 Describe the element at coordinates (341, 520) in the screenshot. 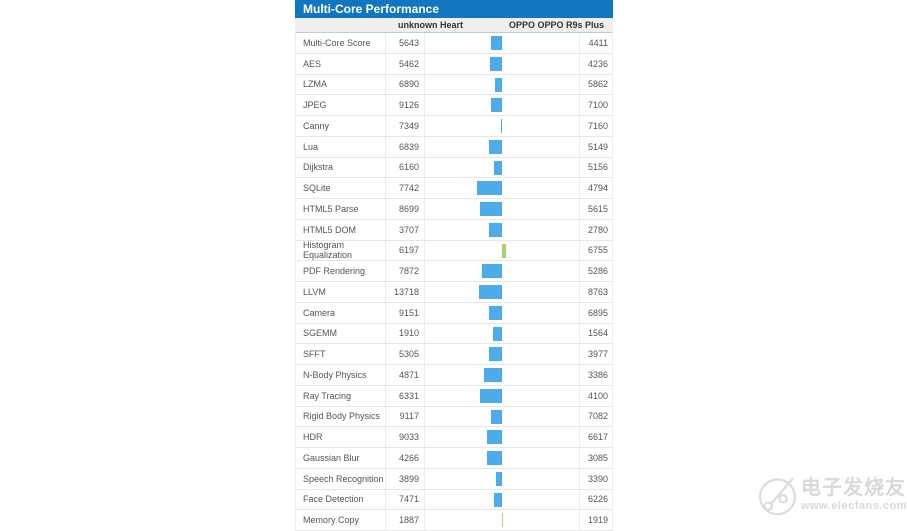

I see `test-name-label: Memory Copy` at that location.